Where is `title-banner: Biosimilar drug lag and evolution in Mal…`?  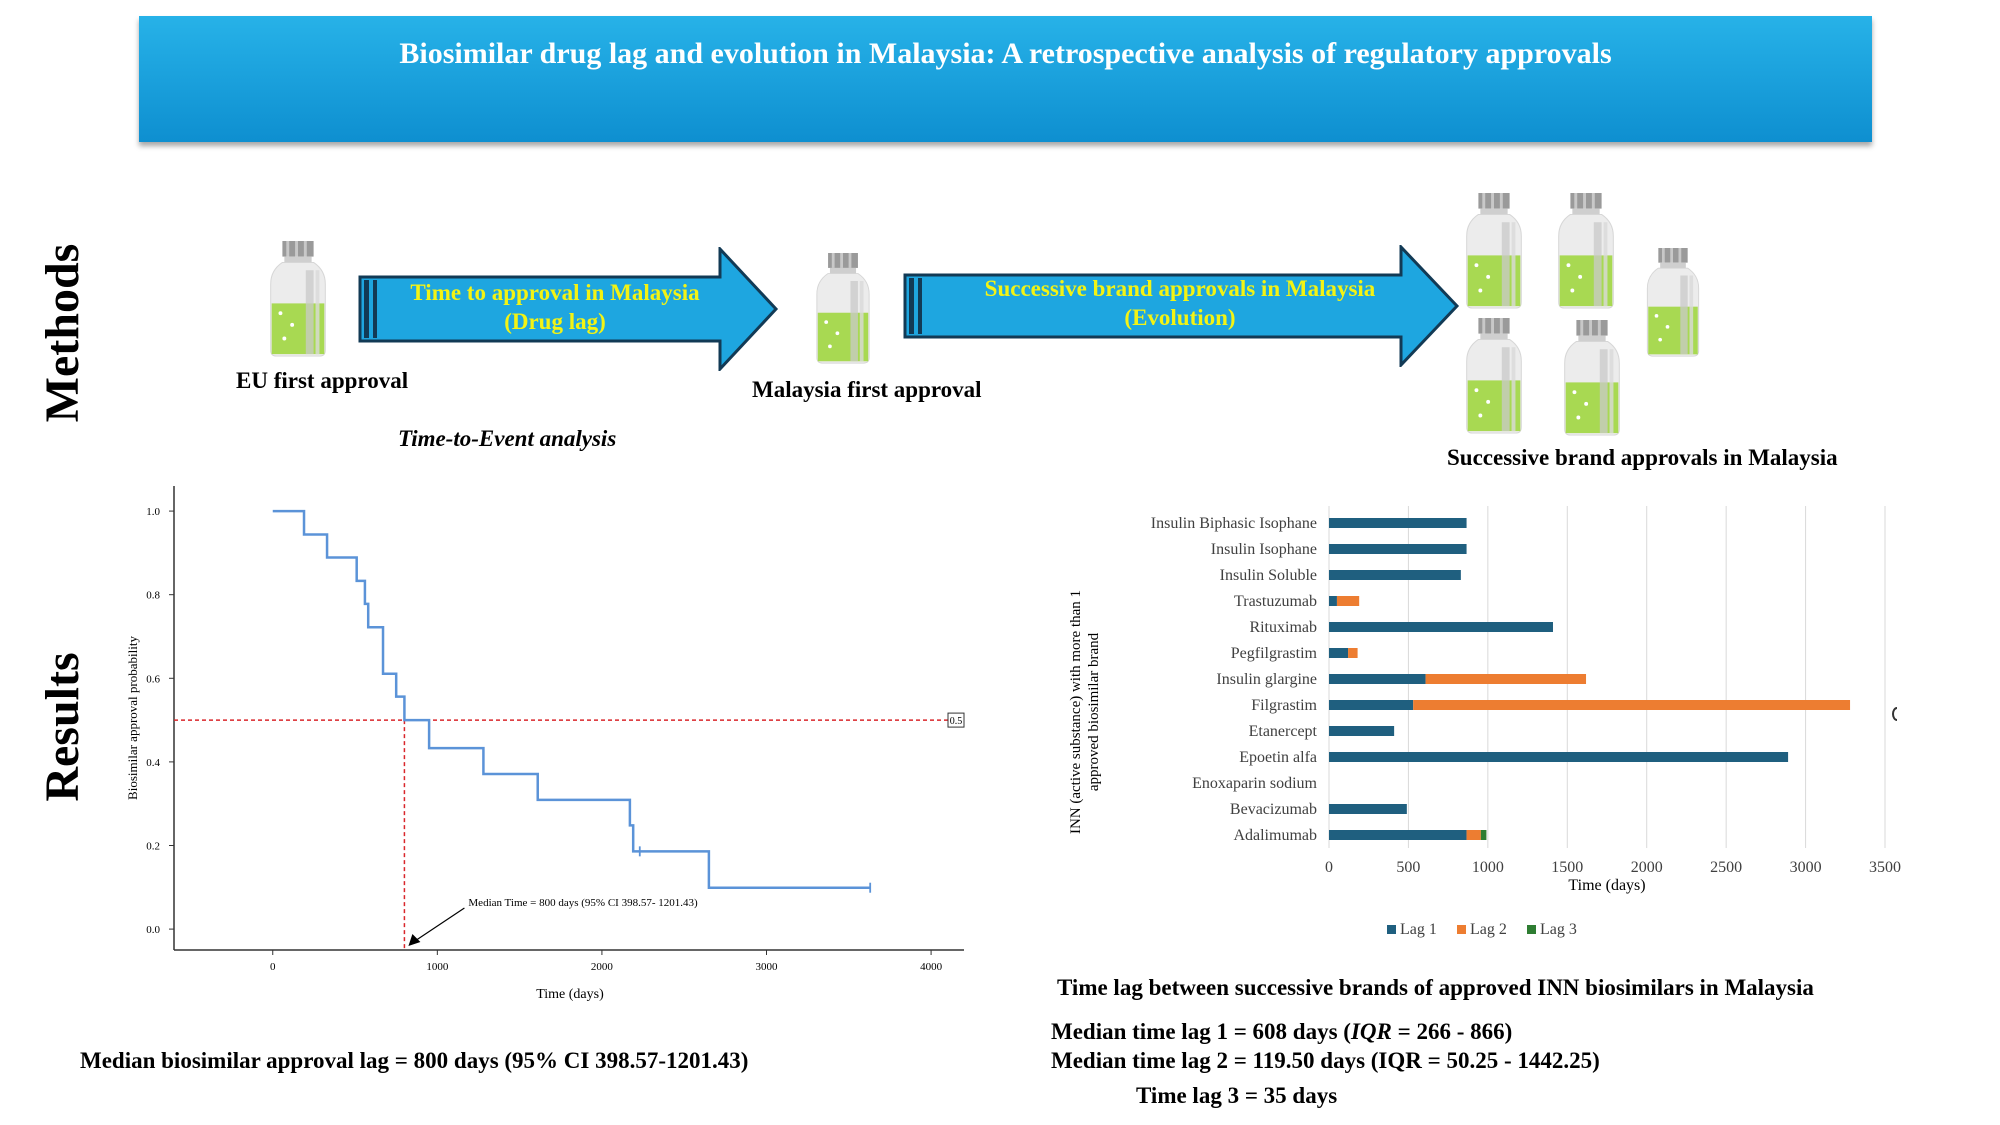 title-banner: Biosimilar drug lag and evolution in Mal… is located at coordinates (1005, 79).